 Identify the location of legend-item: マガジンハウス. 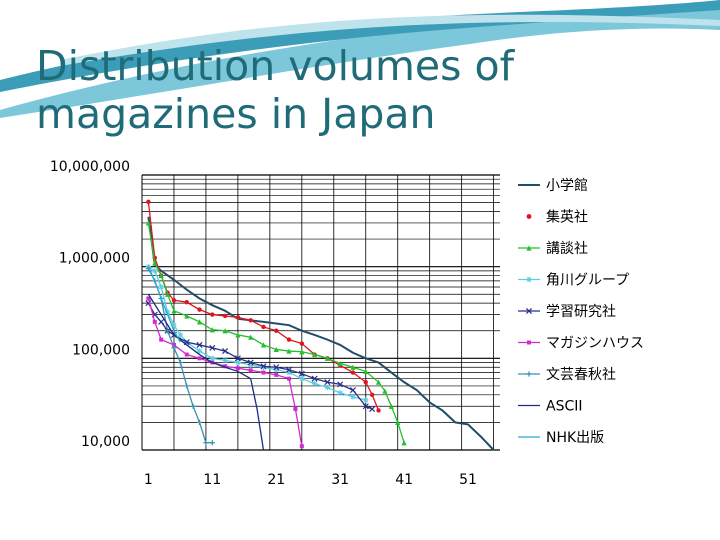
(581, 344).